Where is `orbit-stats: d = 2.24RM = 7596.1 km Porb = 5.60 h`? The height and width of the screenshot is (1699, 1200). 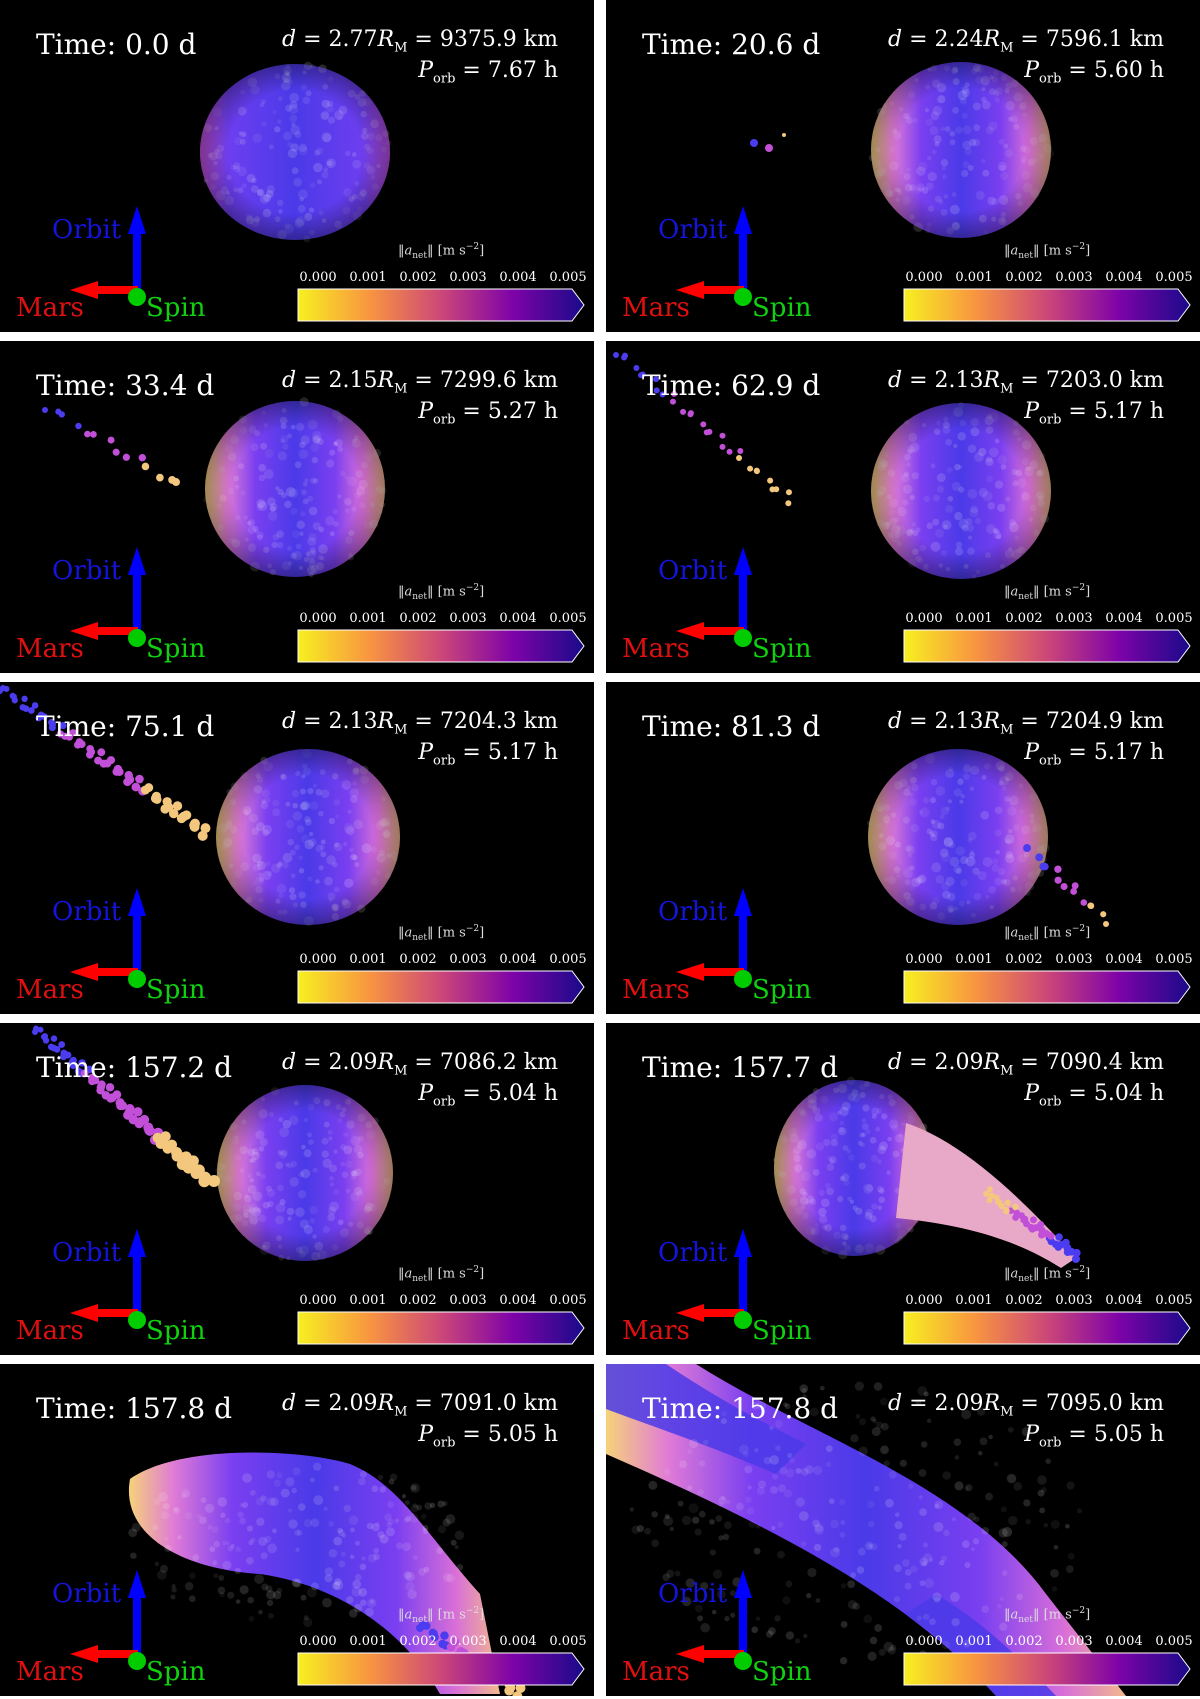
orbit-stats: d = 2.24RM = 7596.1 km Porb = 5.60 h is located at coordinates (1026, 59).